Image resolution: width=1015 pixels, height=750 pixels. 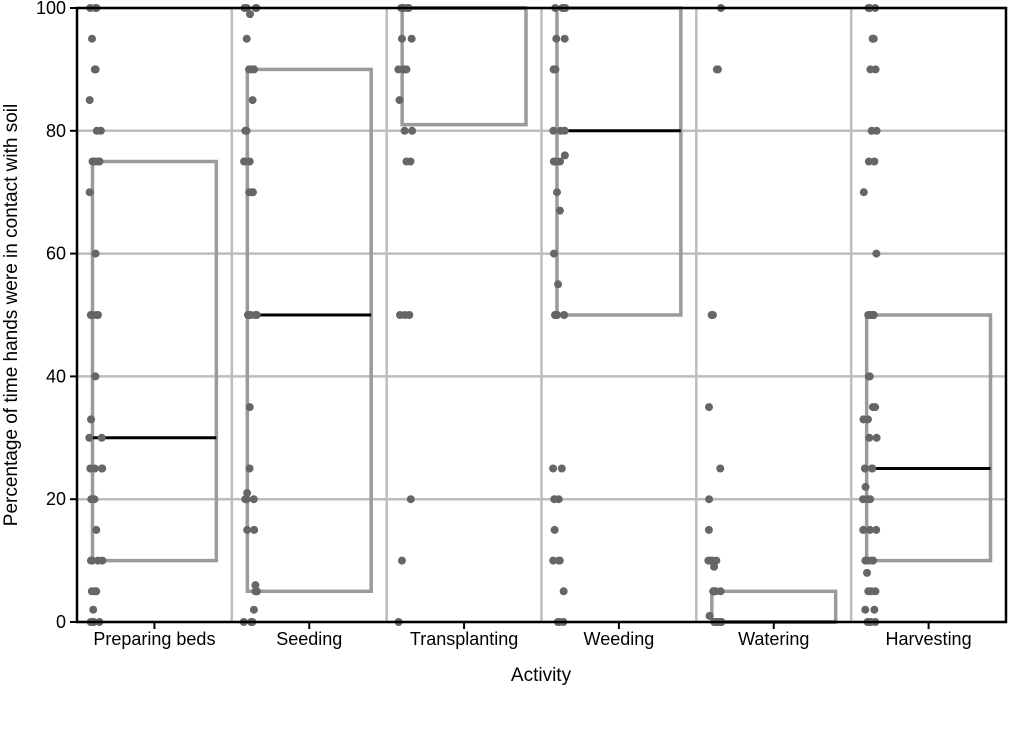 I want to click on y-tick-label: 40, so click(x=56, y=376).